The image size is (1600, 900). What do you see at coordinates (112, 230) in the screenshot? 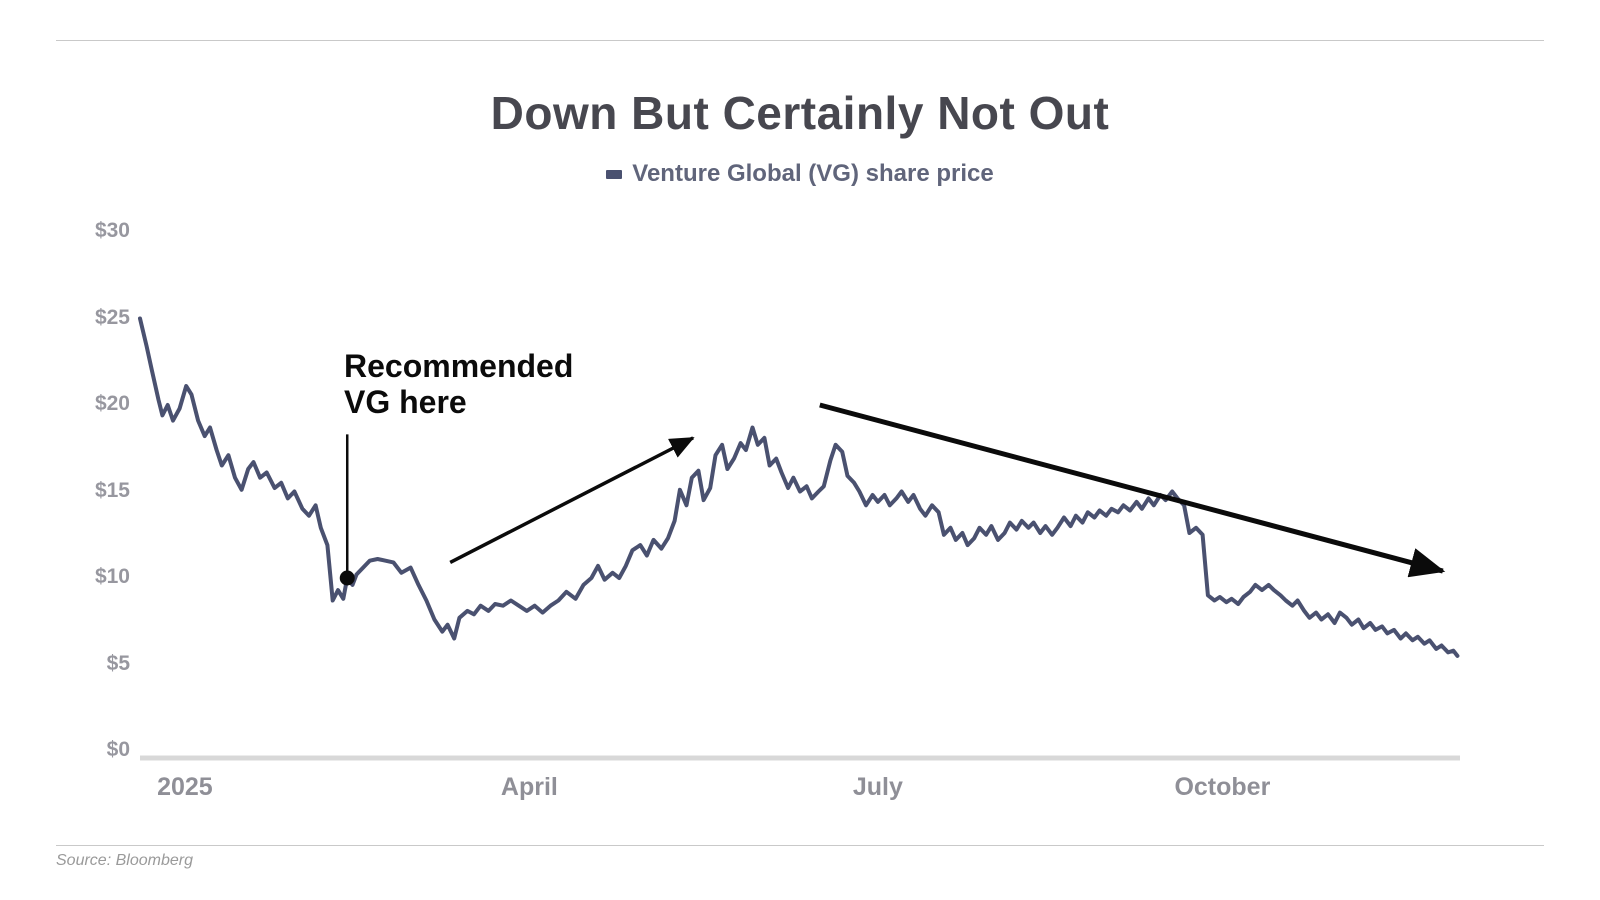
I see `y-tick-label: $30` at bounding box center [112, 230].